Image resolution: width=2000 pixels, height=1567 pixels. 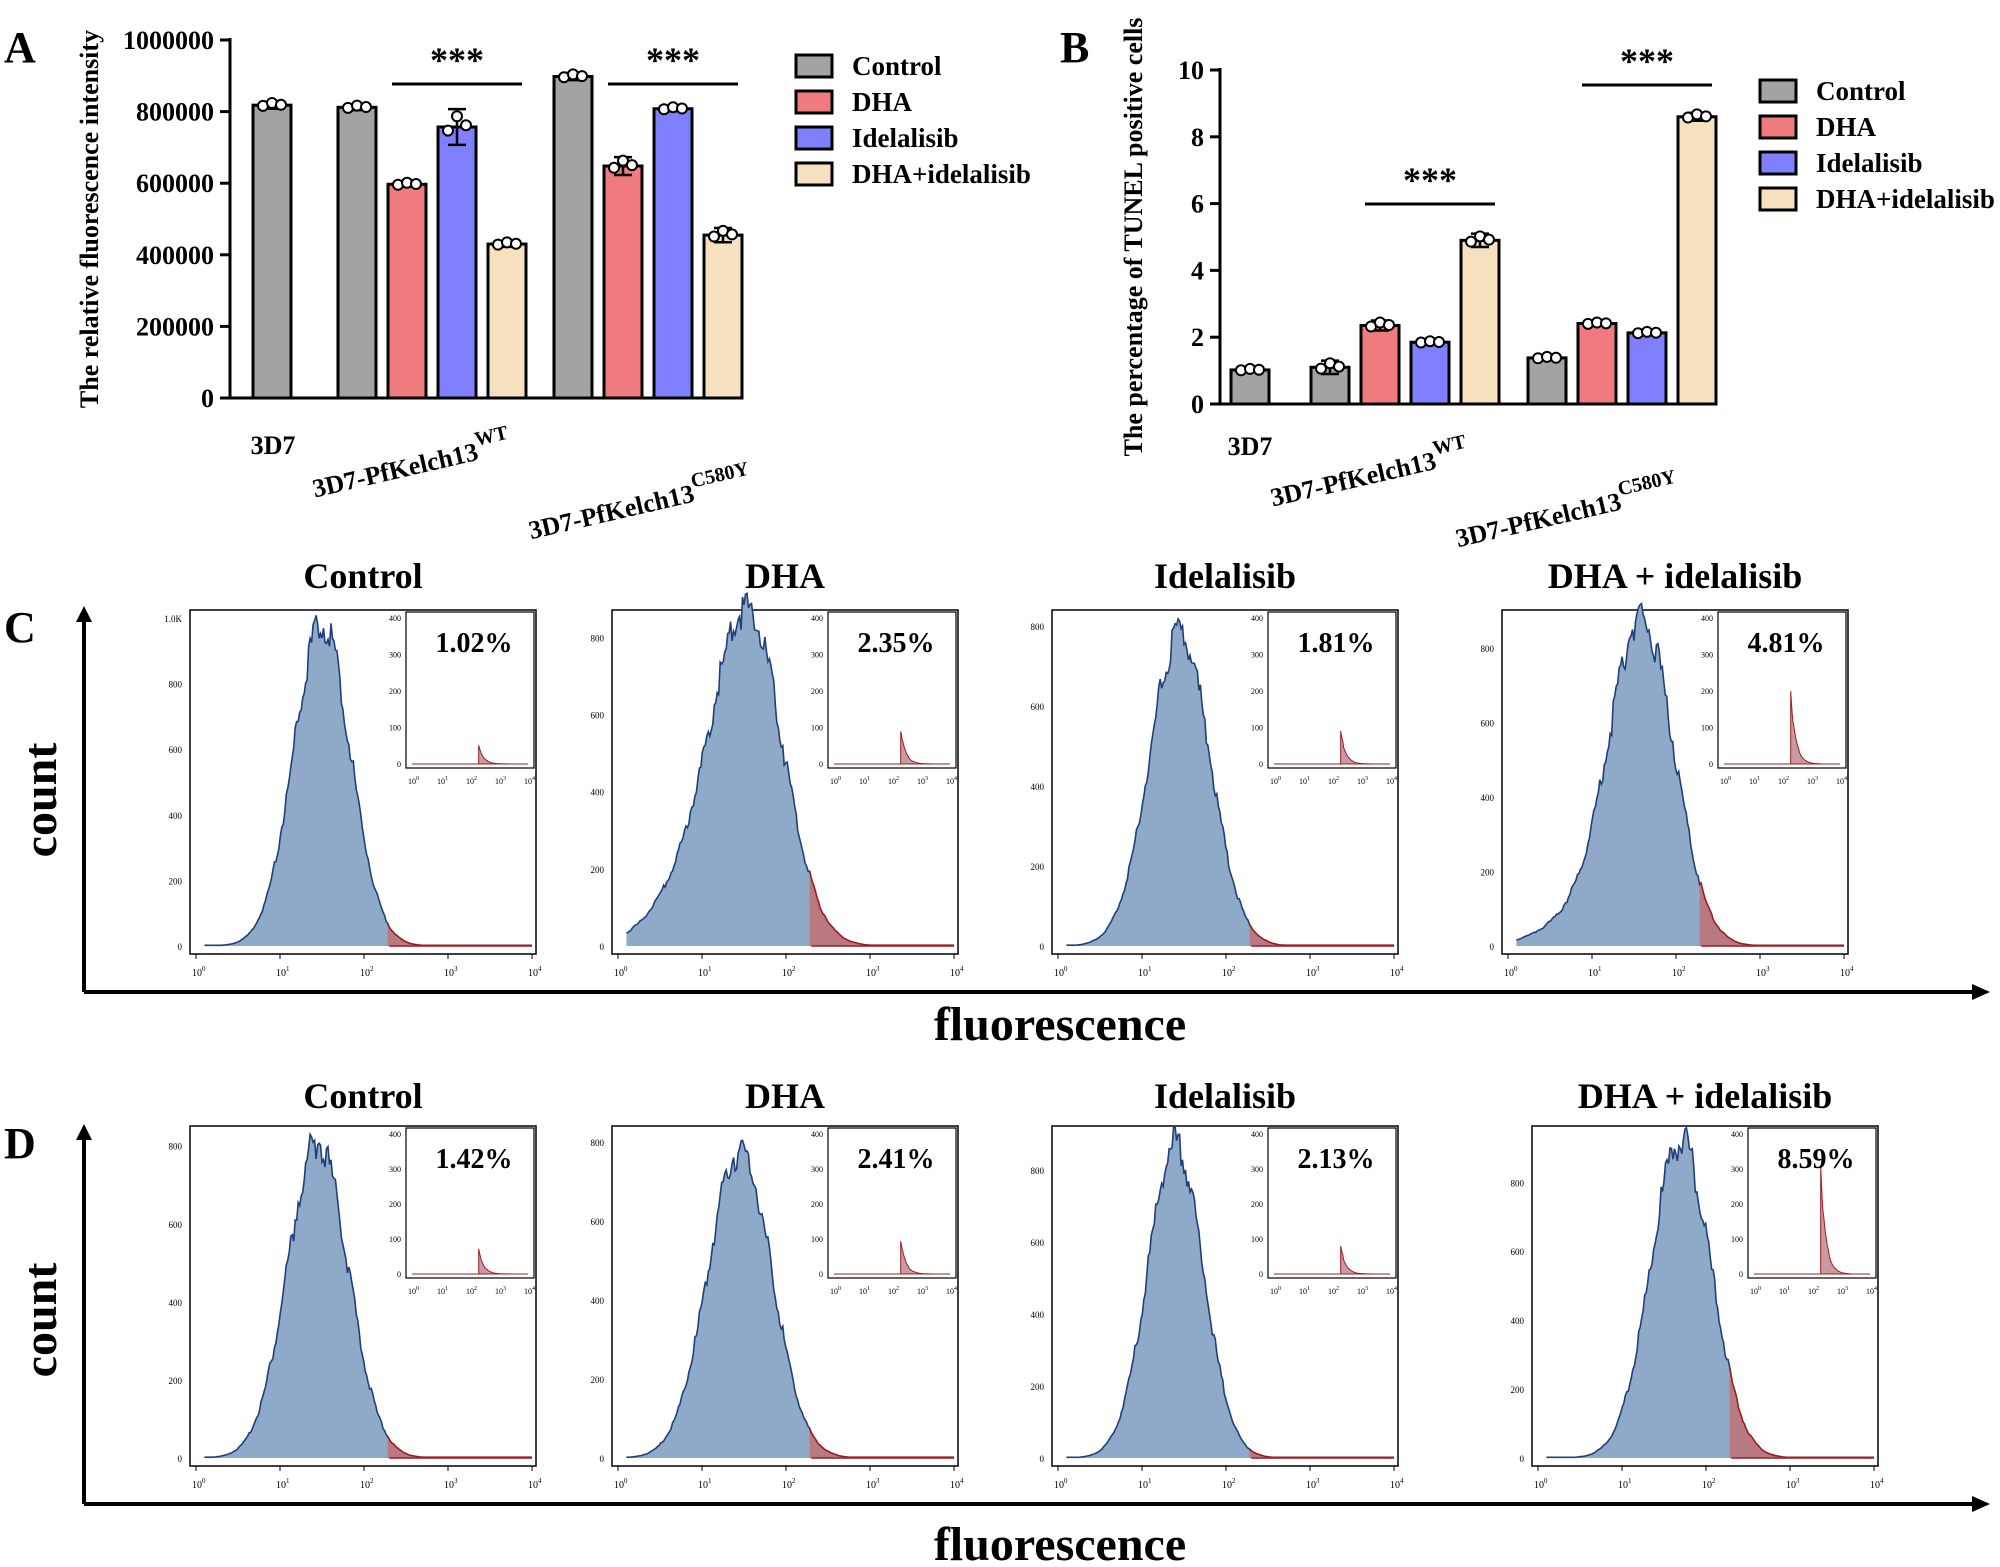 What do you see at coordinates (1981, 992) in the screenshot?
I see `fluorescence-axis-arrowhead` at bounding box center [1981, 992].